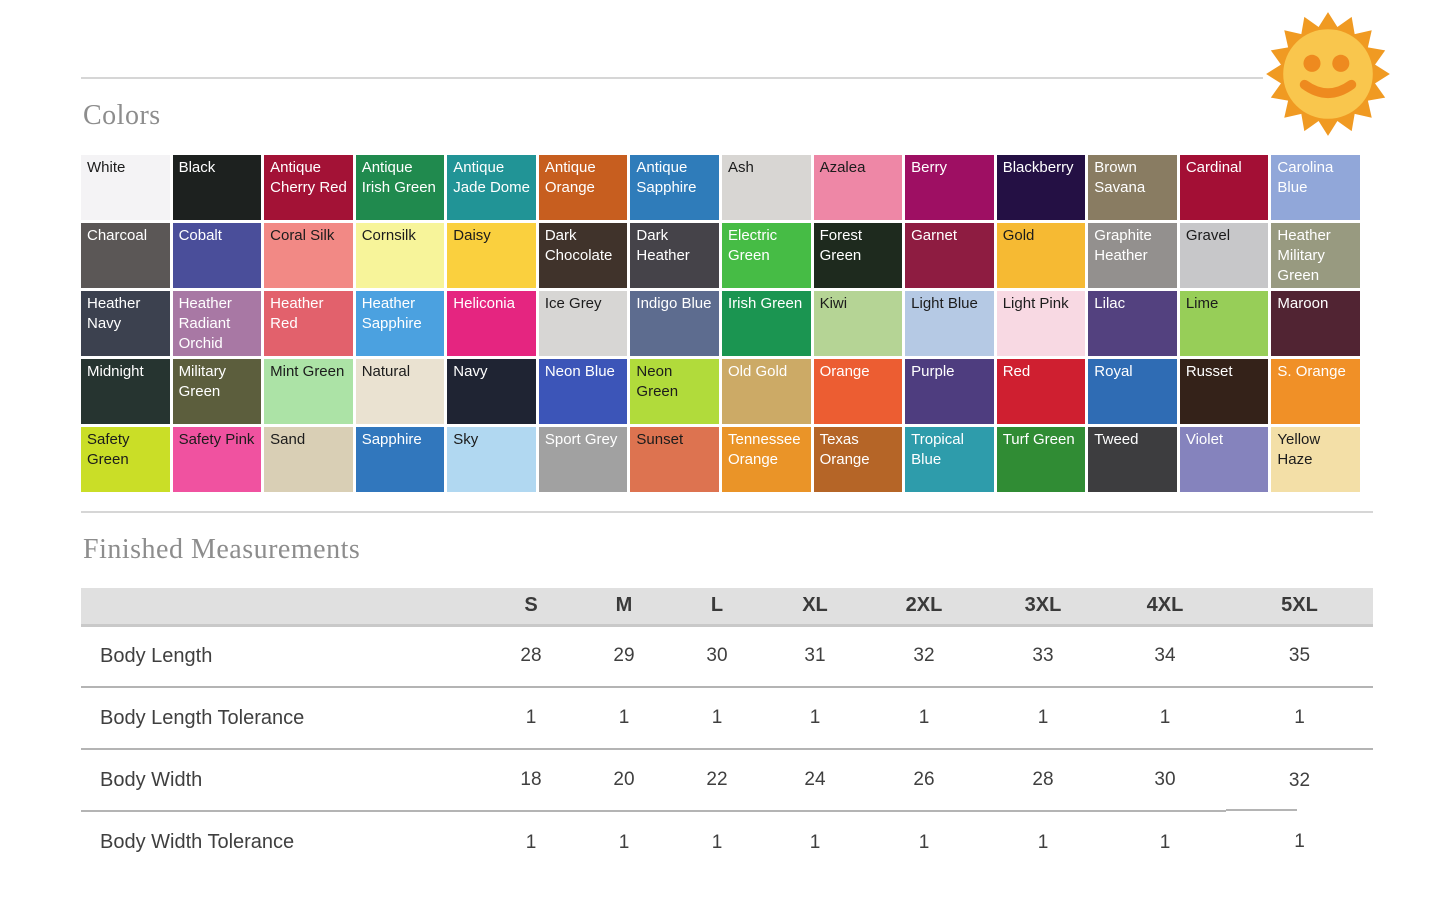 This screenshot has width=1445, height=912. Describe the element at coordinates (1043, 607) in the screenshot. I see `size-header-3xl: 3XL` at that location.